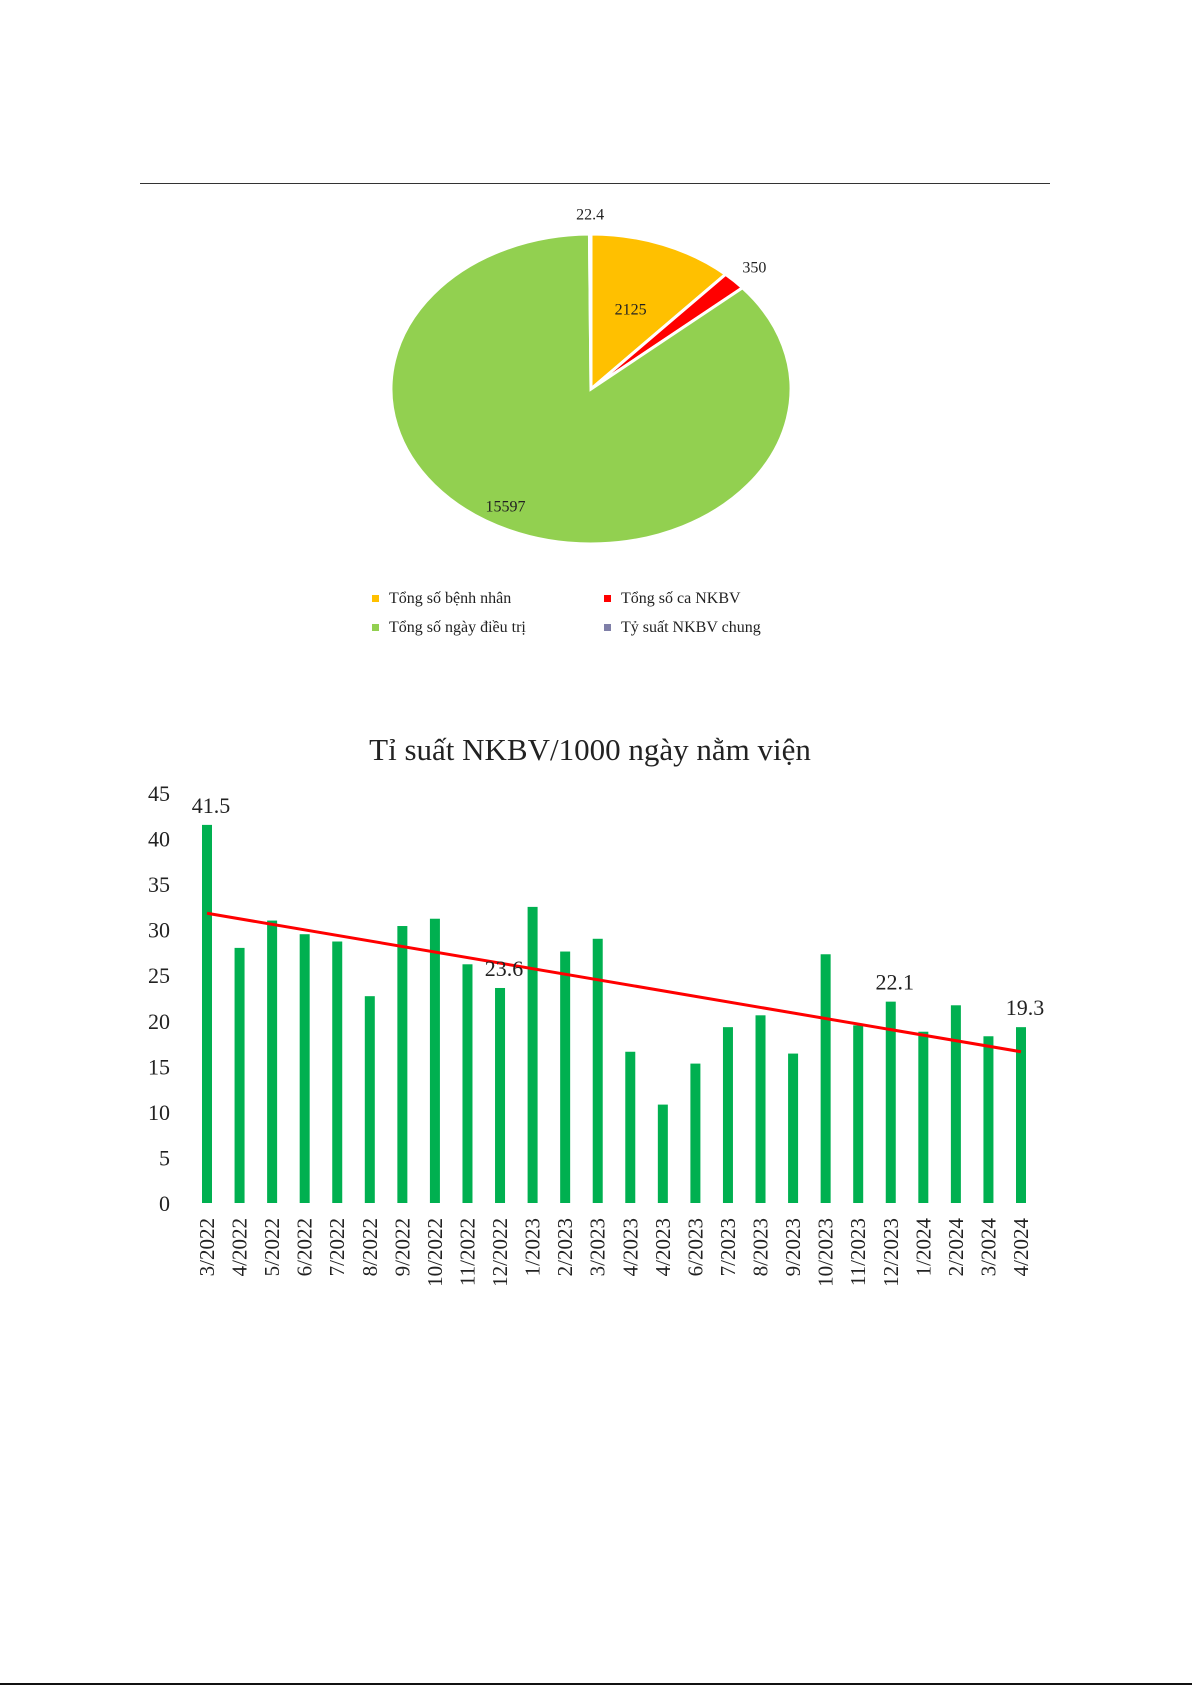 This screenshot has height=1685, width=1192. I want to click on pie-slices, so click(591, 389).